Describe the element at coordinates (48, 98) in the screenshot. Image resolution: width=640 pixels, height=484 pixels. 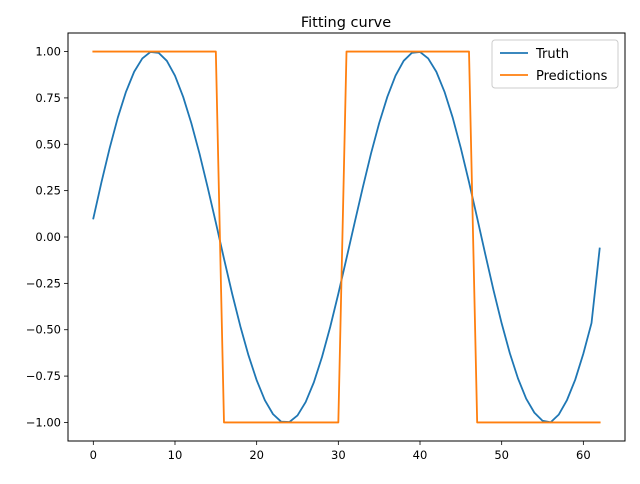
I see `y-tick-label: 0.75` at that location.